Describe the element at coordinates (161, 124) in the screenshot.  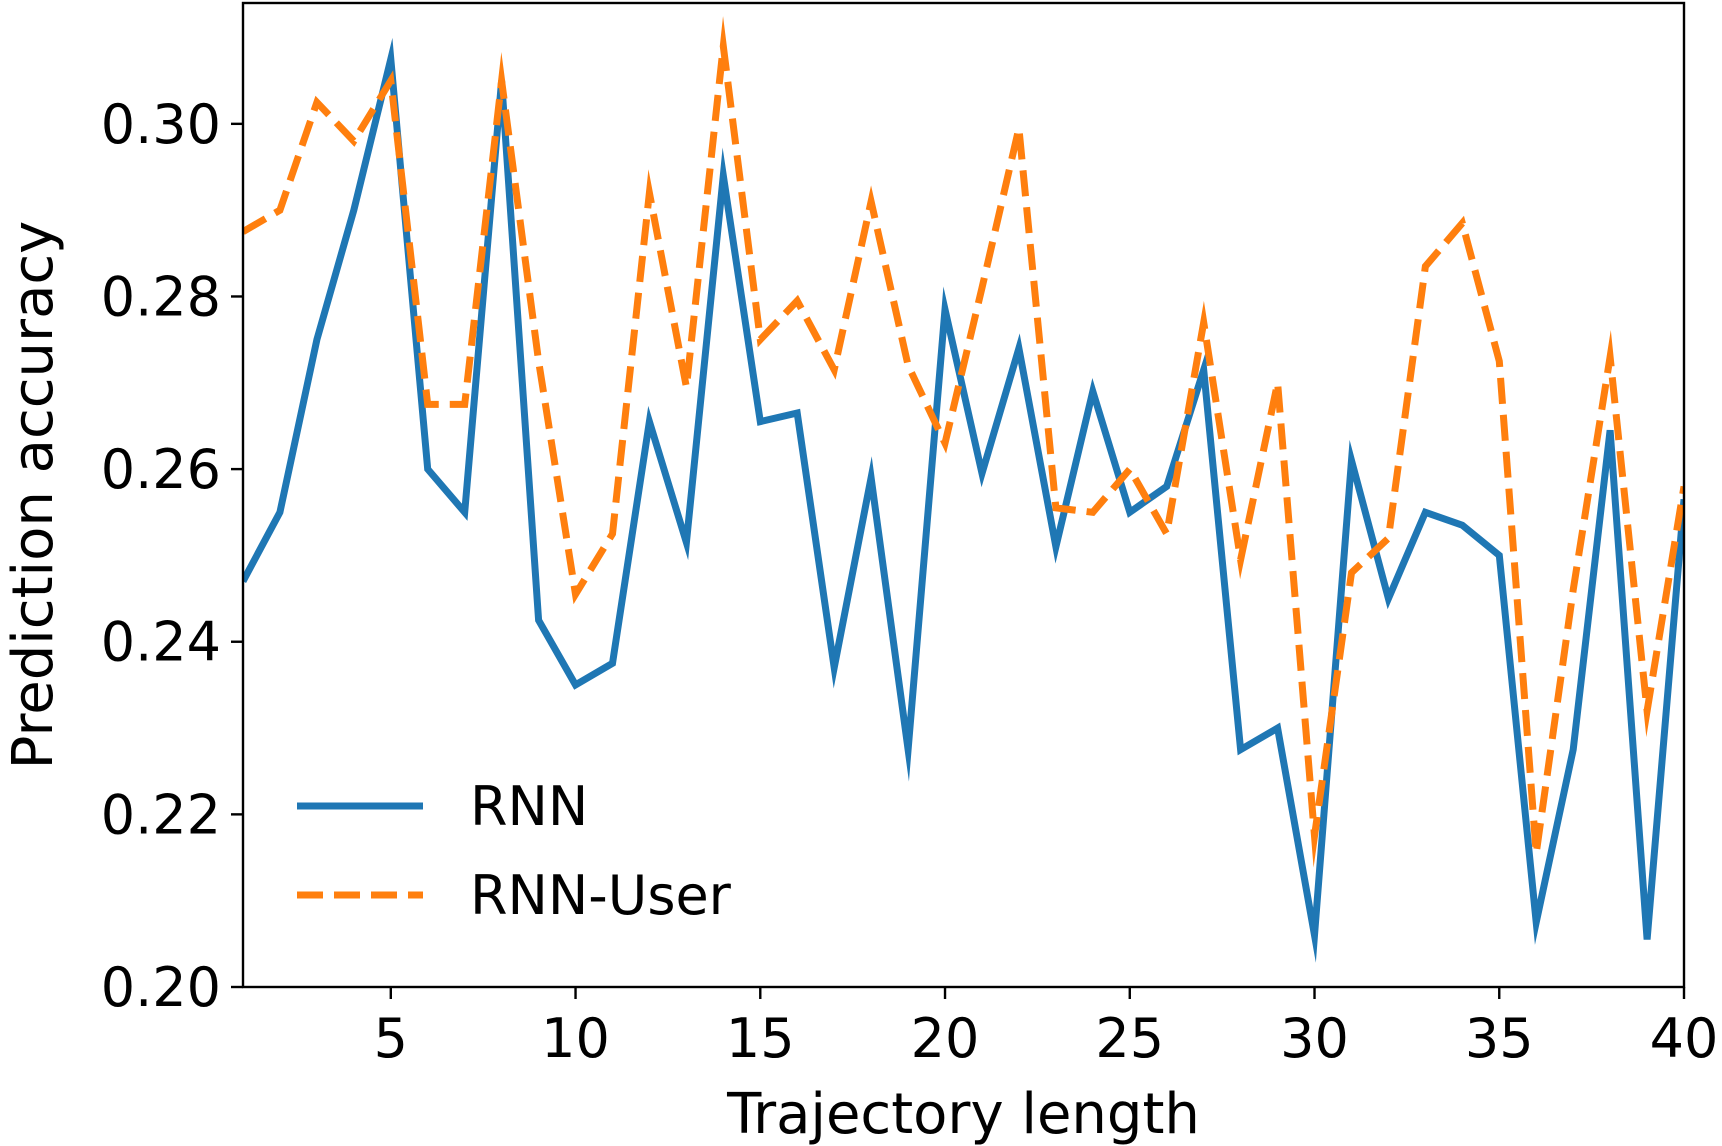
I see `y-tick-label: 0.30` at that location.